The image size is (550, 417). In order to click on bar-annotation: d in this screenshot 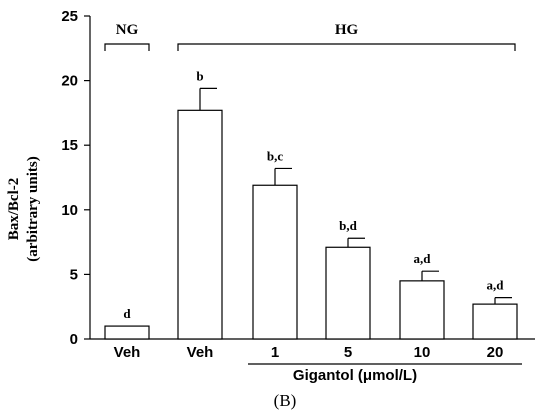, I will do `click(127, 313)`.